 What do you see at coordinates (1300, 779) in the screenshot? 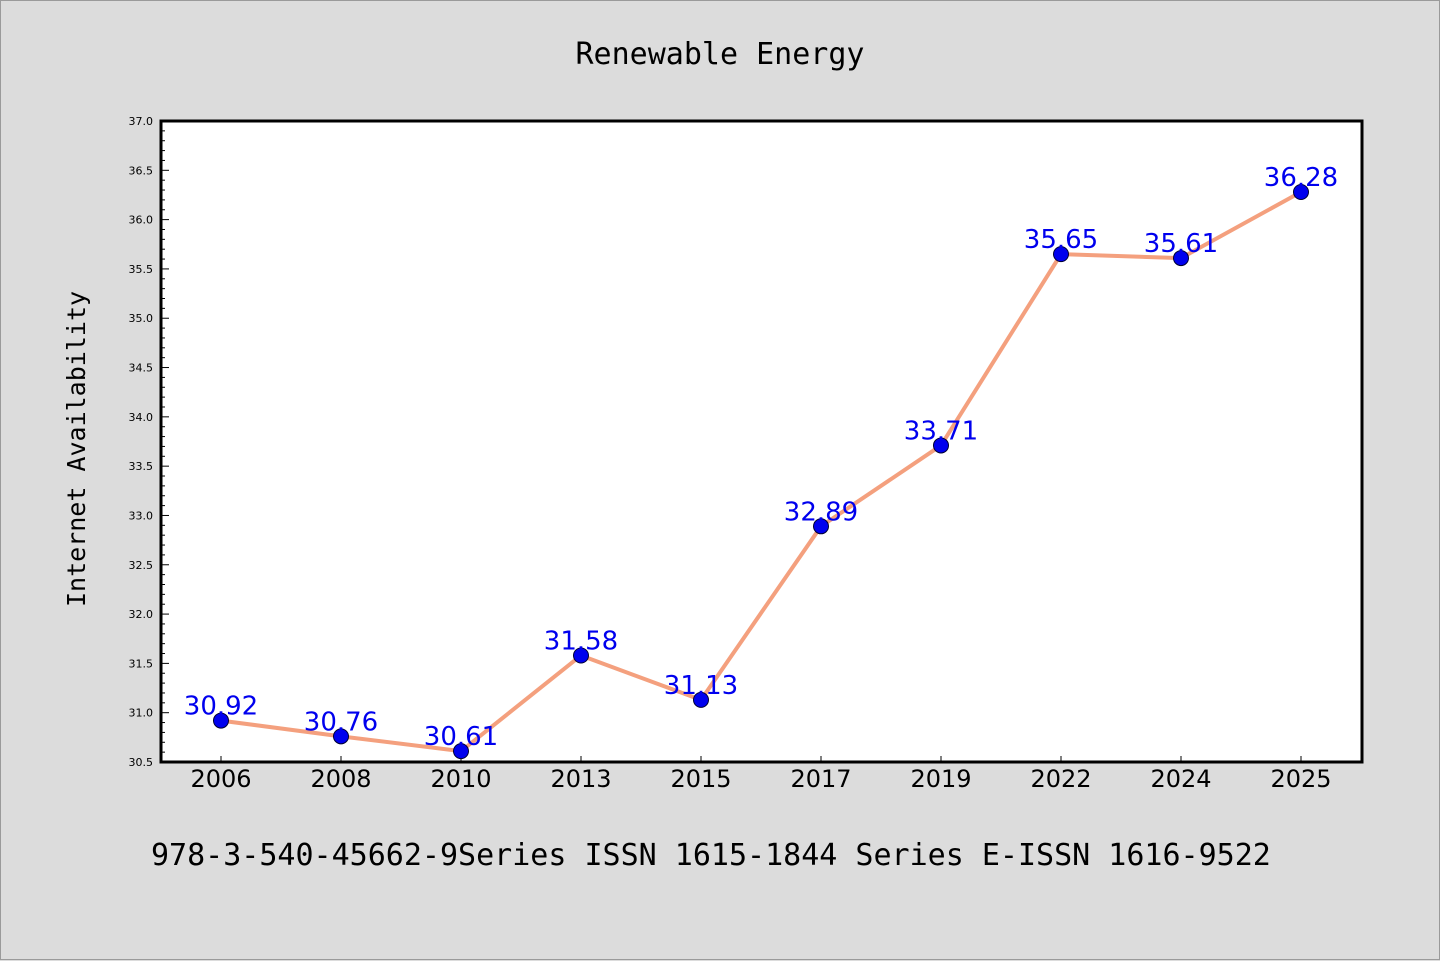
I see `x-tick-label: 2025` at bounding box center [1300, 779].